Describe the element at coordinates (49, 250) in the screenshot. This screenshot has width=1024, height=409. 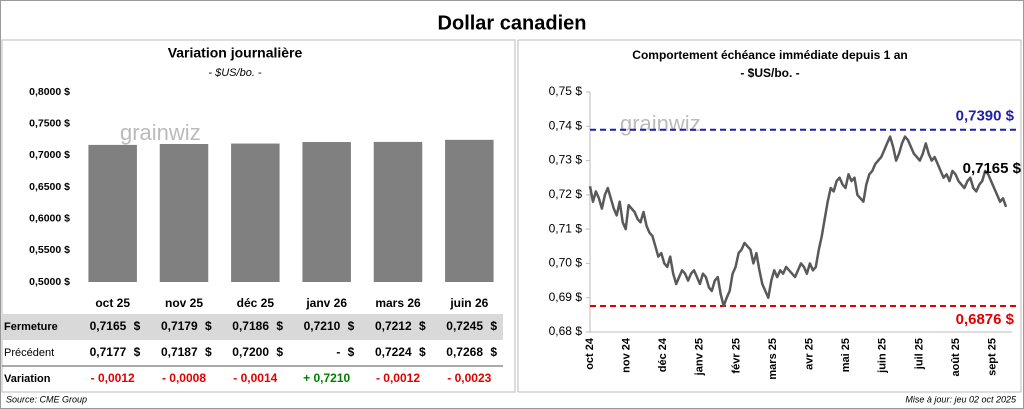
I see `y-tick-label: 0,5500 $` at that location.